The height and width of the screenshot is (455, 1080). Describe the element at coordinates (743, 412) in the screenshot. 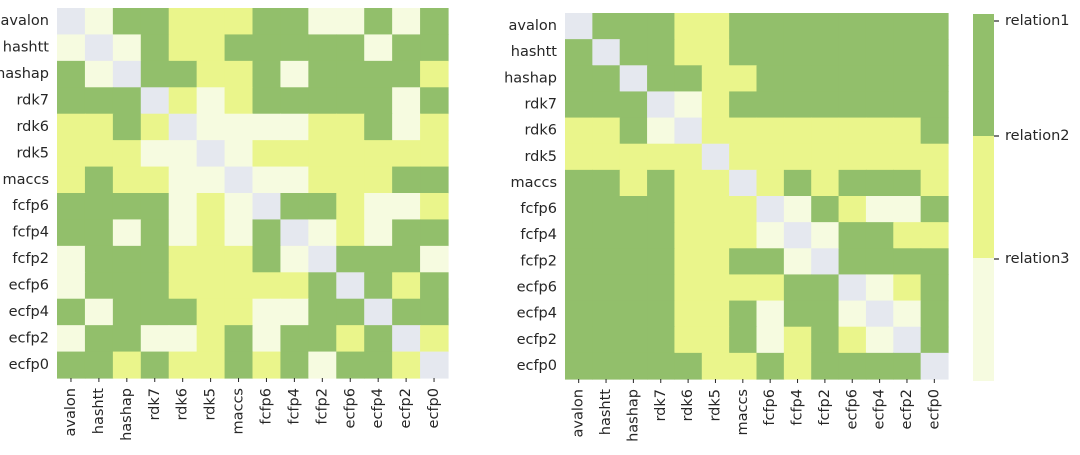

I see `col-tick-label-maccs: maccs` at that location.